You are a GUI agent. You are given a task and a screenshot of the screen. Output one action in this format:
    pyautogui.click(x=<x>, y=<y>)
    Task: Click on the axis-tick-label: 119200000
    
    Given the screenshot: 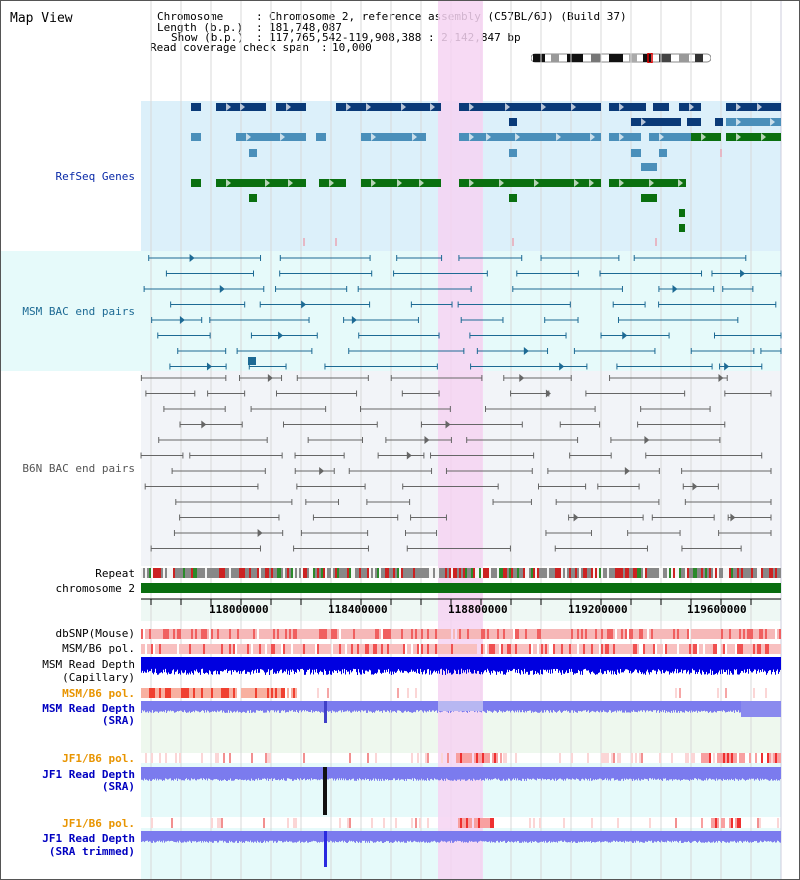 What is the action you would take?
    pyautogui.click(x=598, y=609)
    